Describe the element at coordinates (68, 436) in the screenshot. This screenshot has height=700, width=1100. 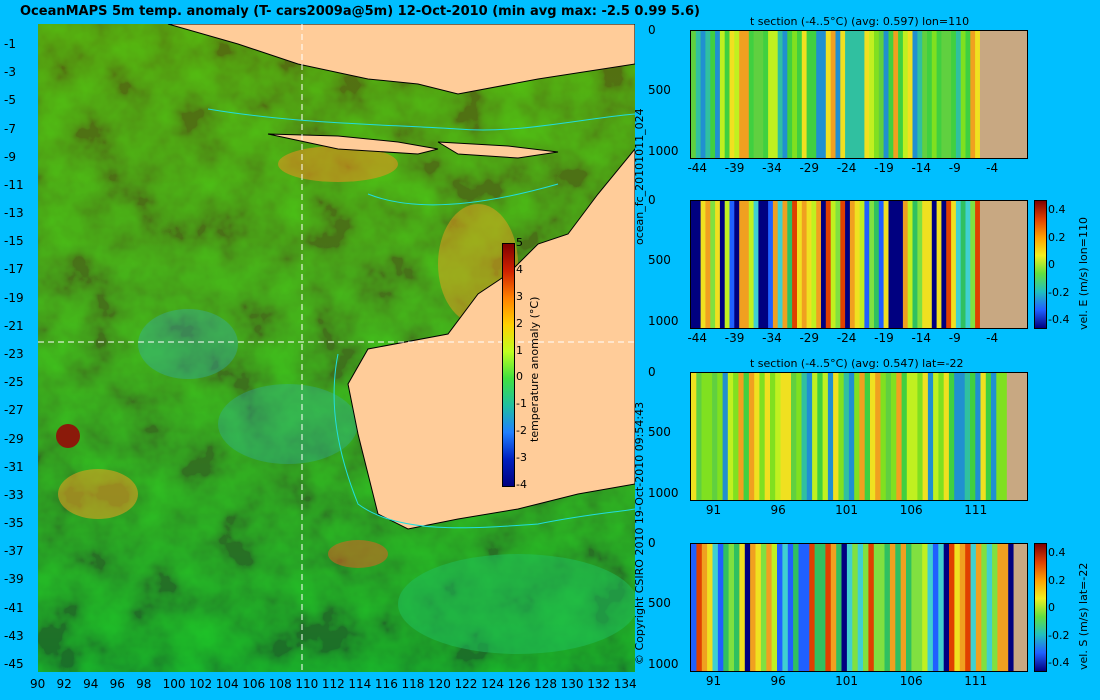
I see `warm-eddy` at that location.